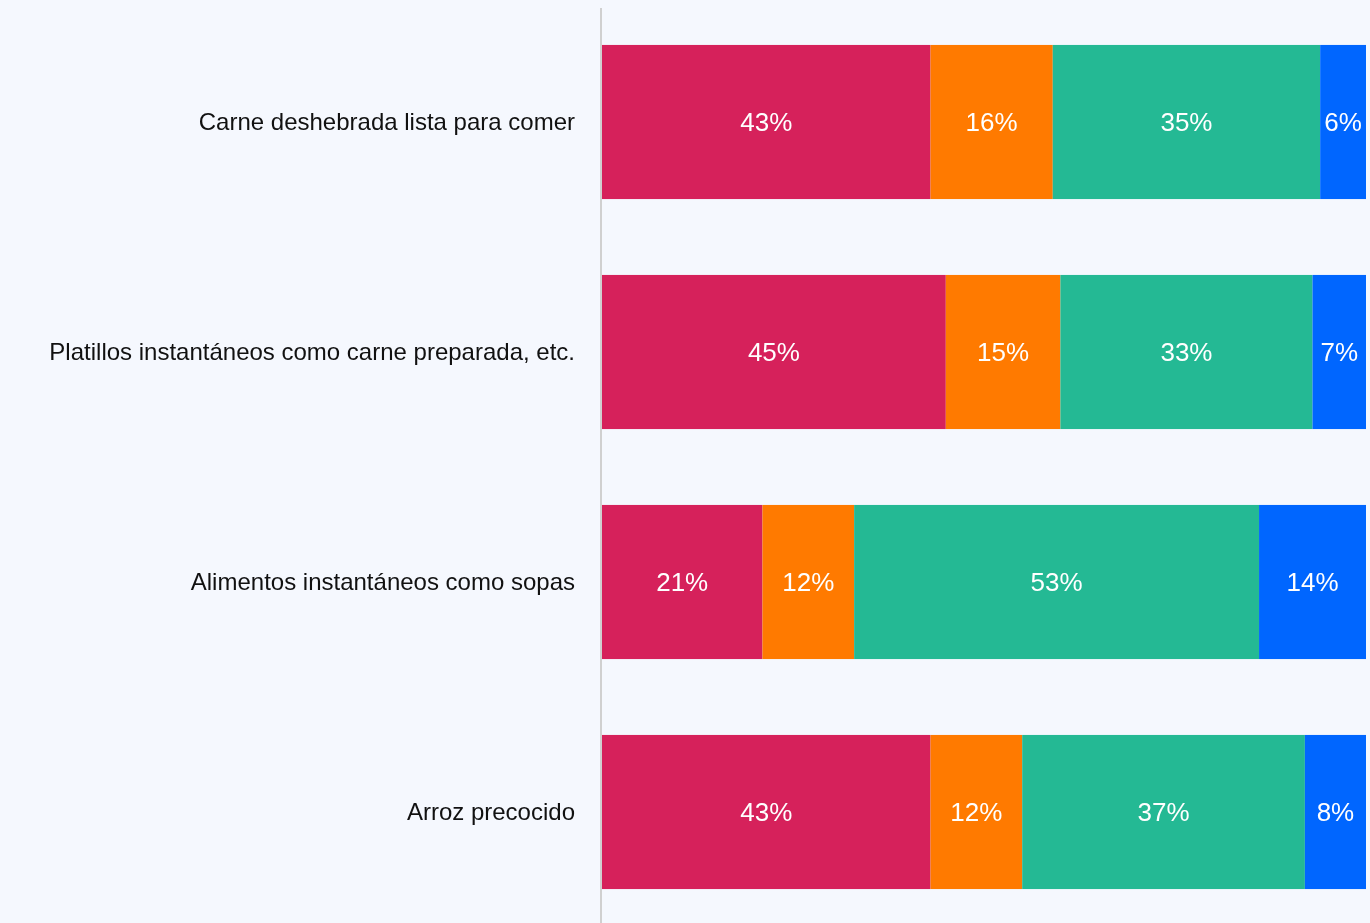  Describe the element at coordinates (312, 352) in the screenshot. I see `y-tick-label: Platillos instantáneos como carne preparada, etc.` at that location.